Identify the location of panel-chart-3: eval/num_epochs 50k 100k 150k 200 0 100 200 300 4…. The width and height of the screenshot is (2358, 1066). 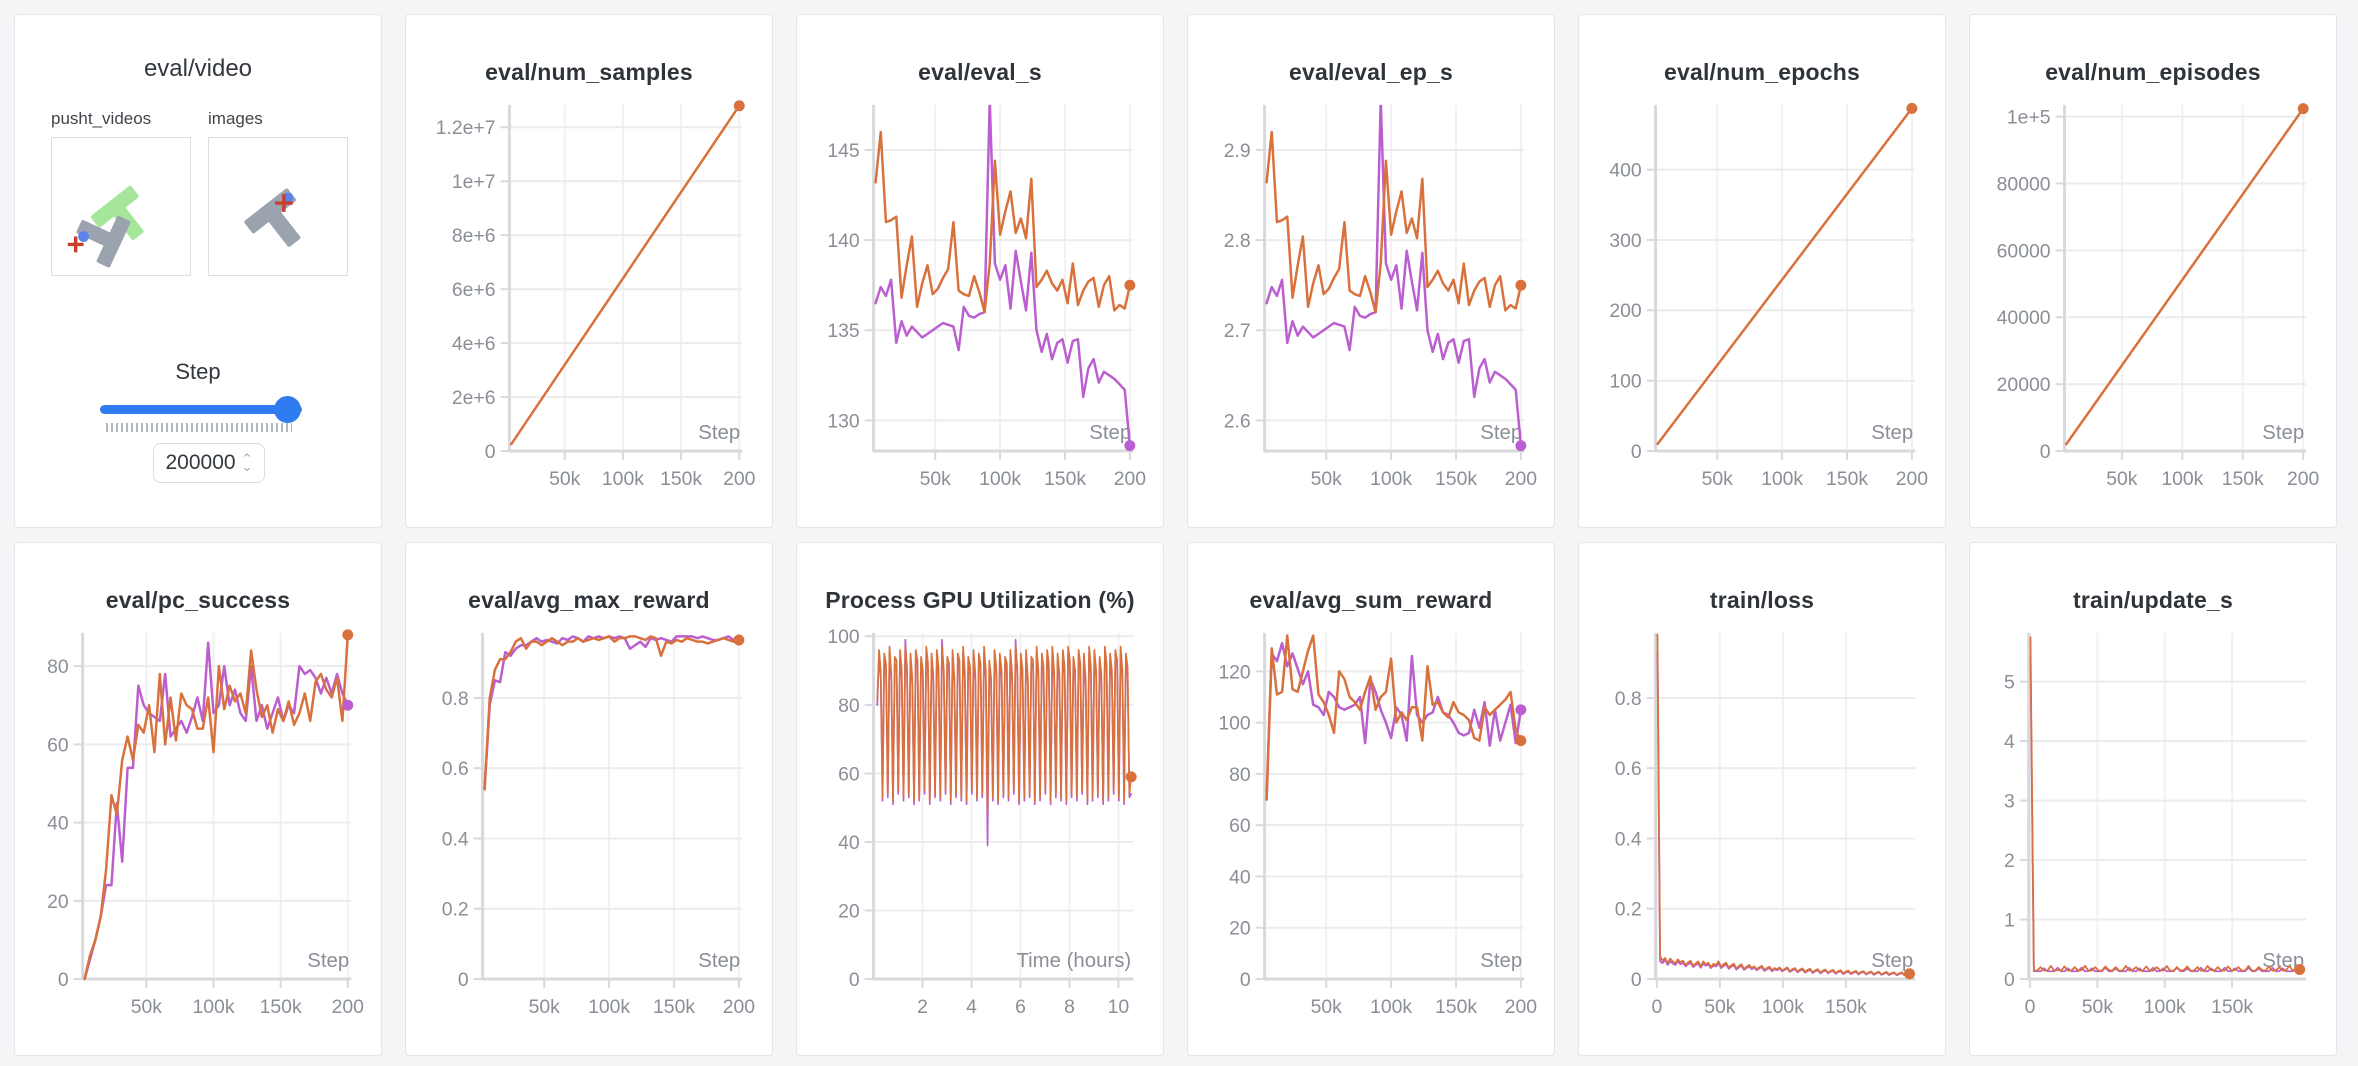
(1762, 271).